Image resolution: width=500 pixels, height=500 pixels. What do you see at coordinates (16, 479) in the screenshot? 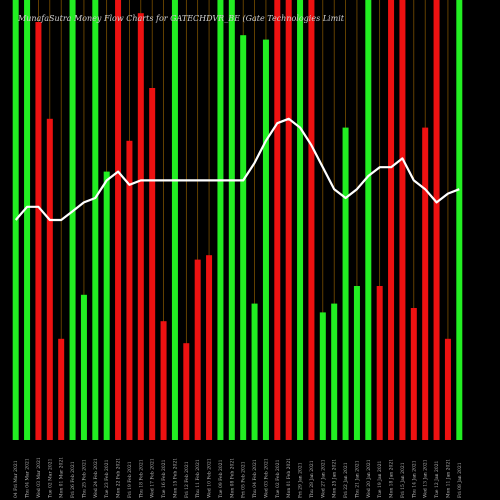
I see `x-tick-label: 04 Fri Mar 2021` at bounding box center [16, 479].